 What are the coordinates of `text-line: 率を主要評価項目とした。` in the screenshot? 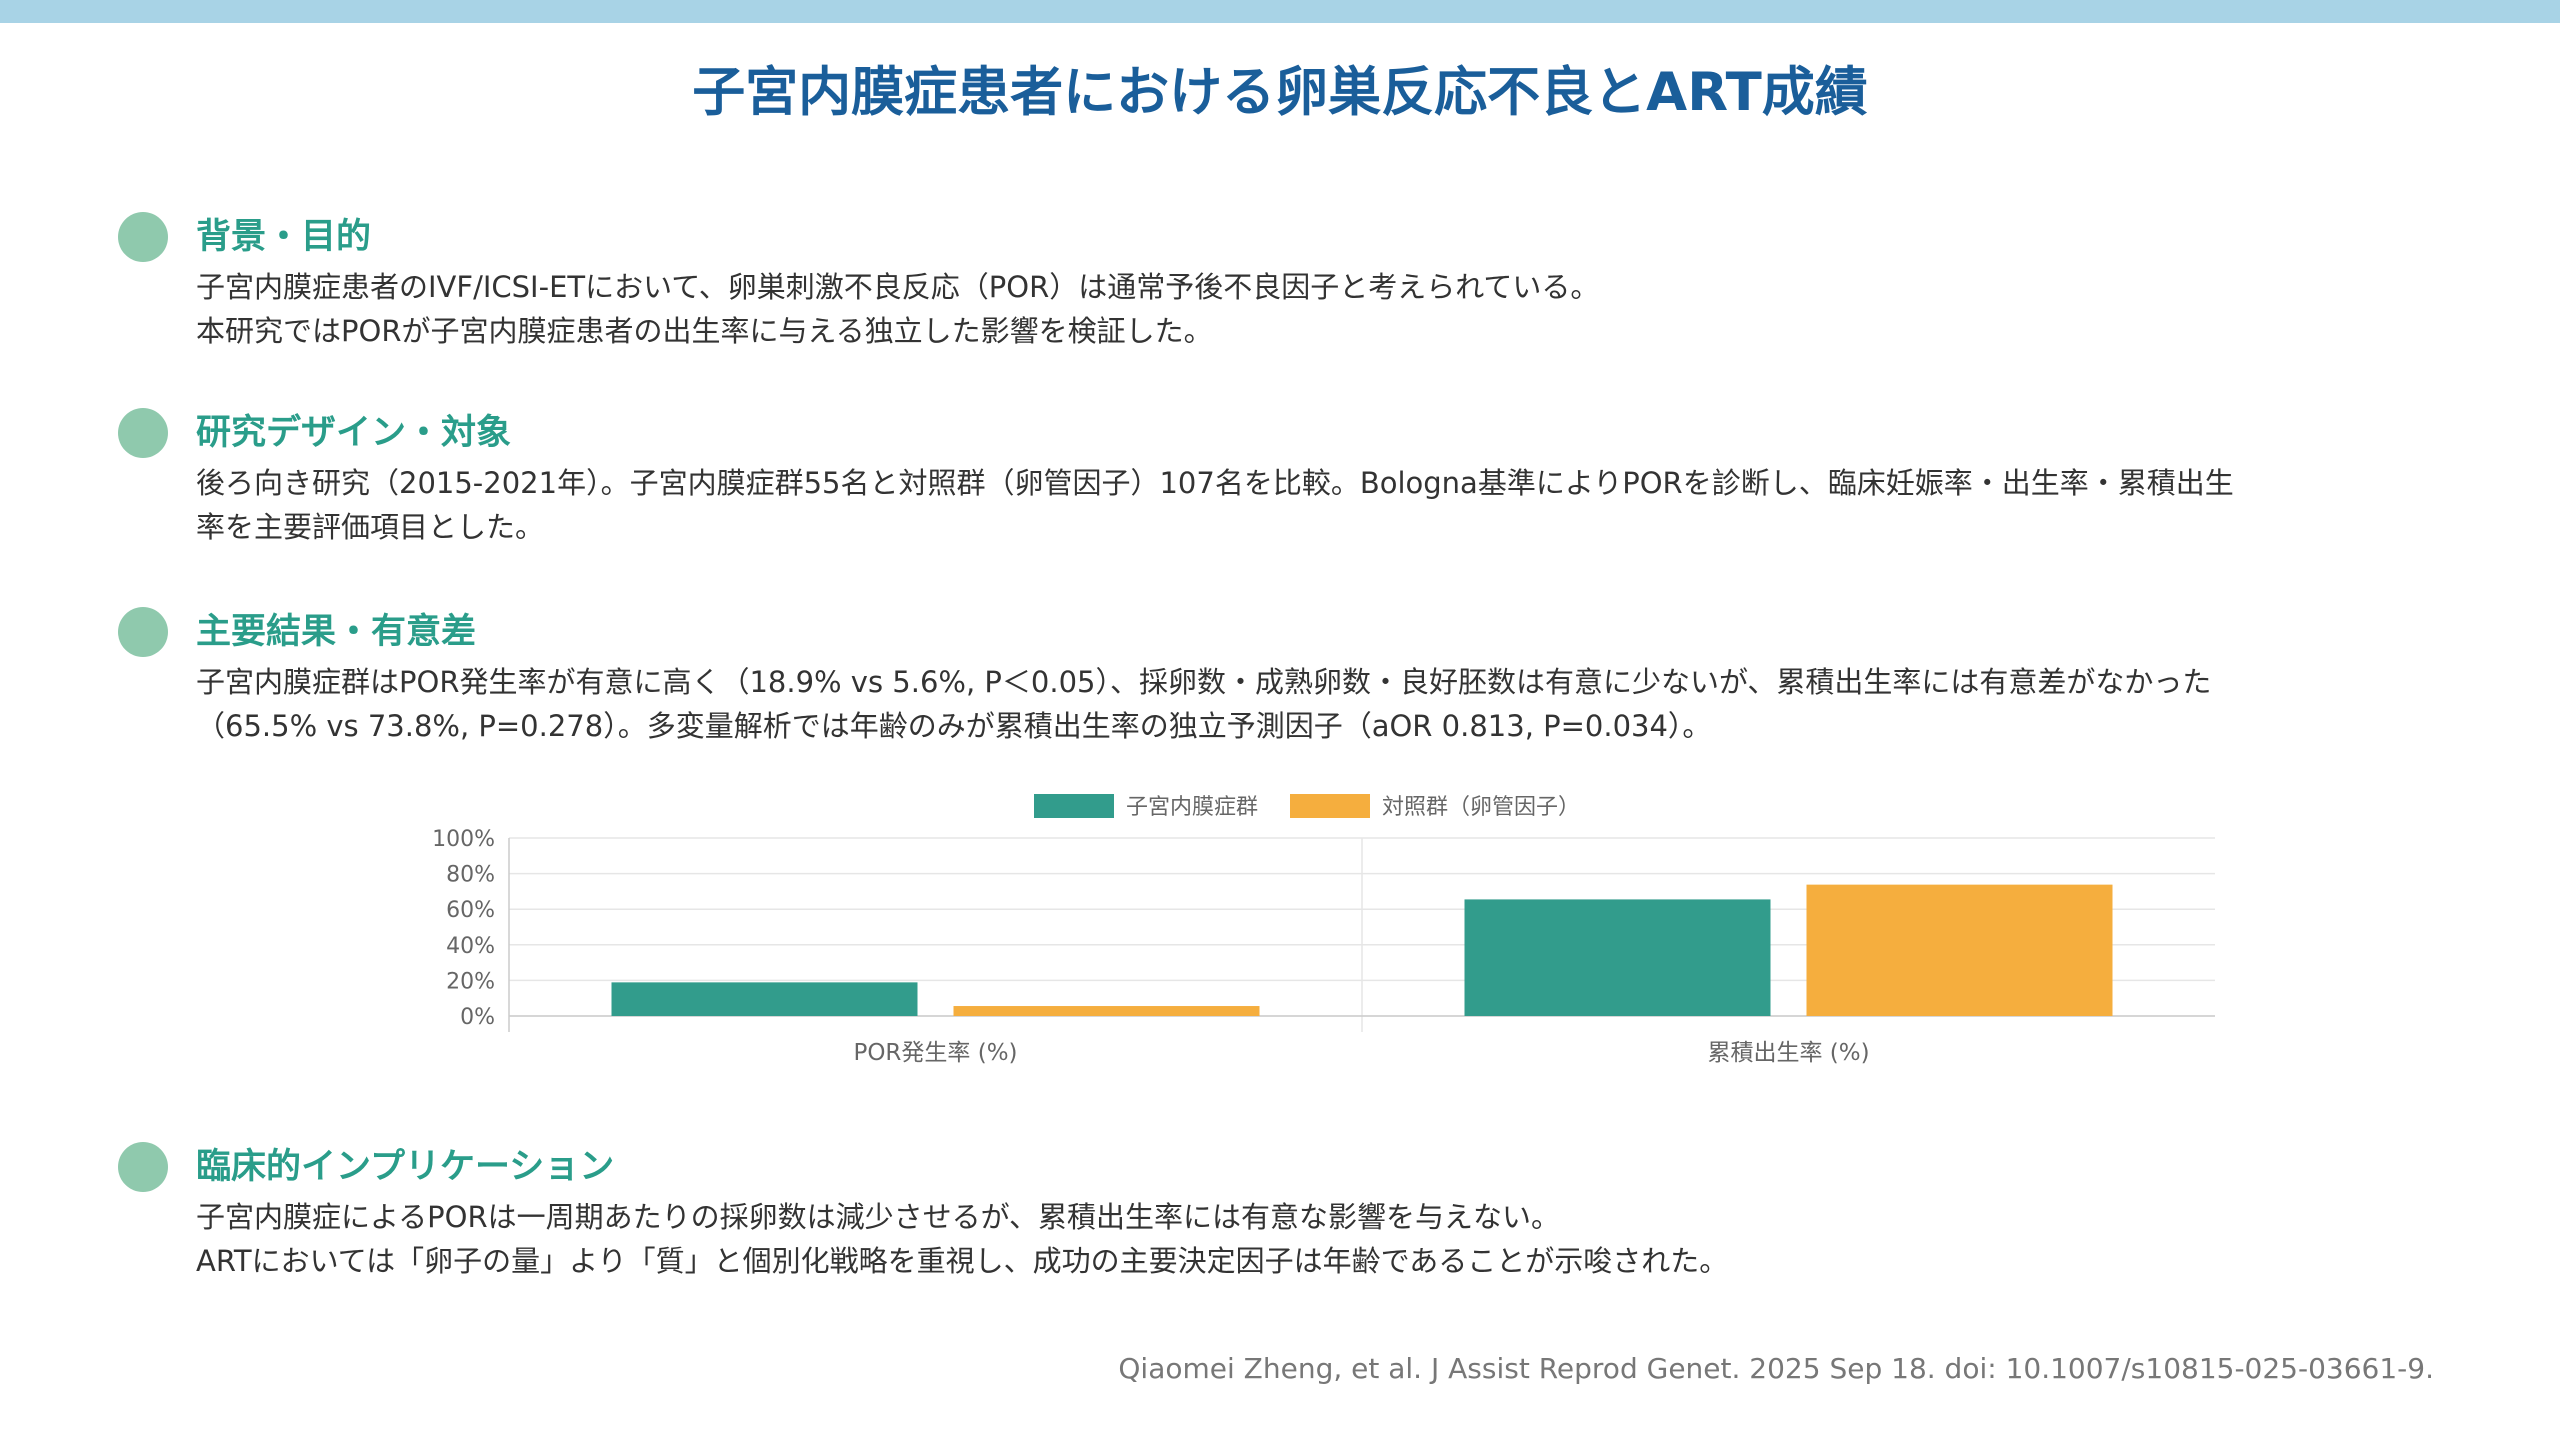 It's located at (370, 527).